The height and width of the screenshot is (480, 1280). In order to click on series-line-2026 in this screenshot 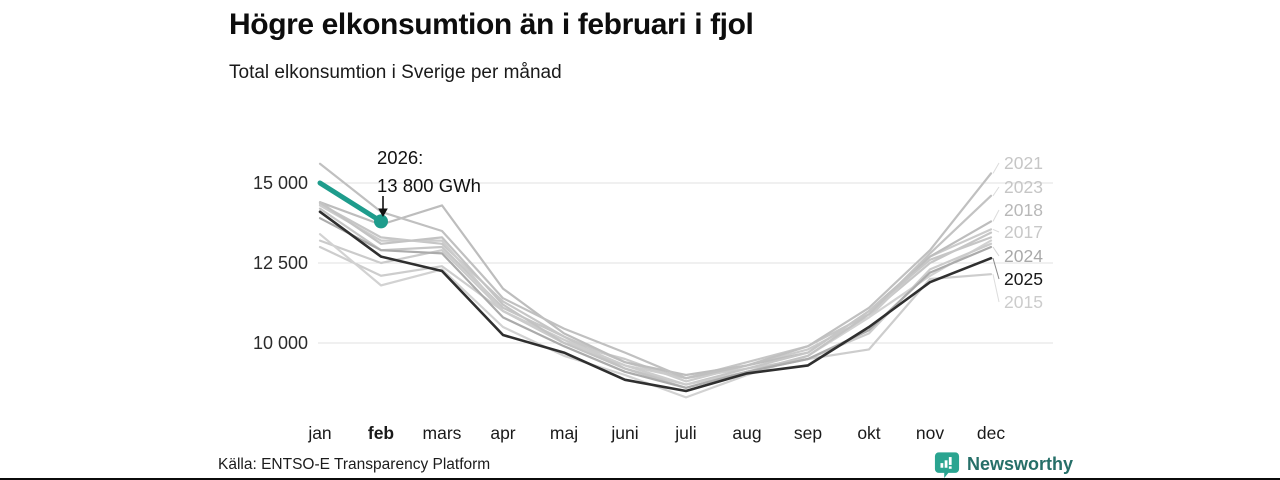, I will do `click(350, 202)`.